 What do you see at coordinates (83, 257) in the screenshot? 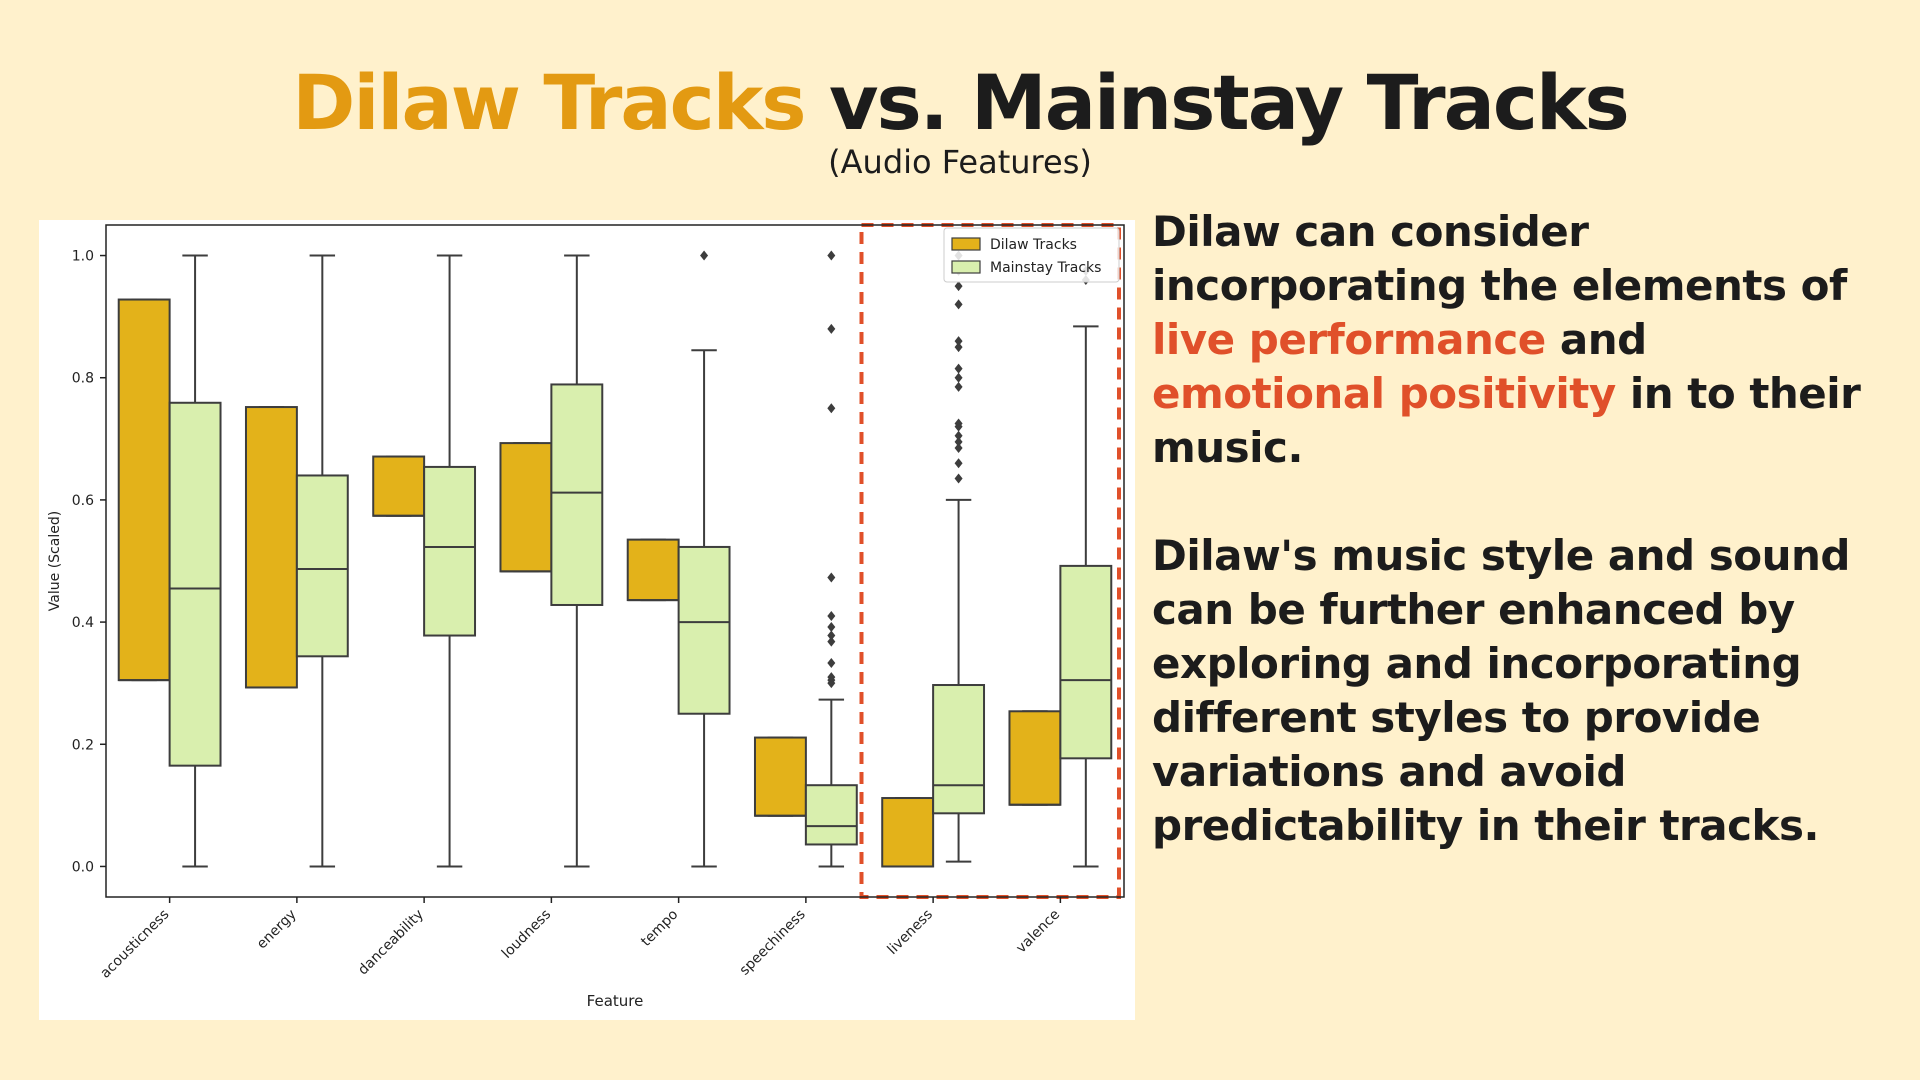
I see `y-tick-label: 1.0` at bounding box center [83, 257].